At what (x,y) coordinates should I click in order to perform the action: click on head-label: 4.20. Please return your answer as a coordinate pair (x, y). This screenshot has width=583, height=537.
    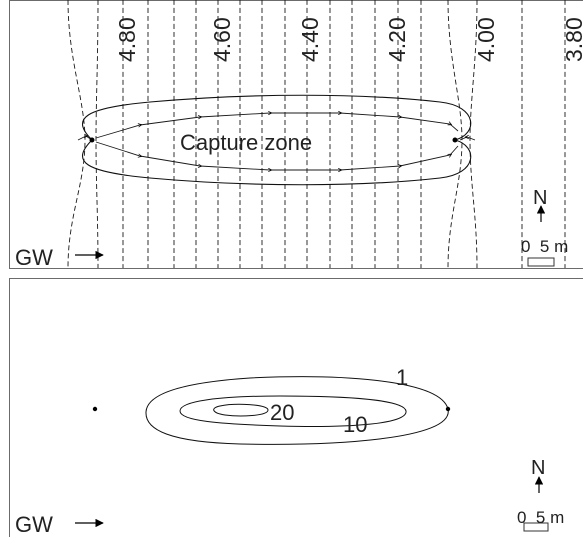
    Looking at the image, I should click on (397, 39).